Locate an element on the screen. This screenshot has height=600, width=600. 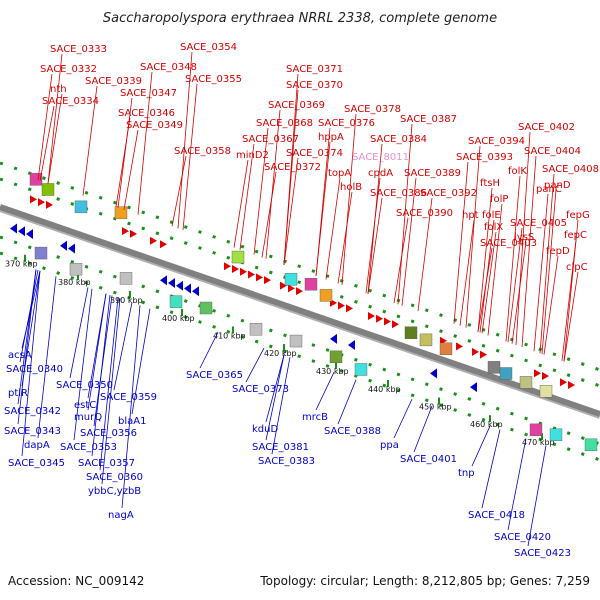
highlight-gene-label: SACE_8011 is located at coordinates (380, 157).